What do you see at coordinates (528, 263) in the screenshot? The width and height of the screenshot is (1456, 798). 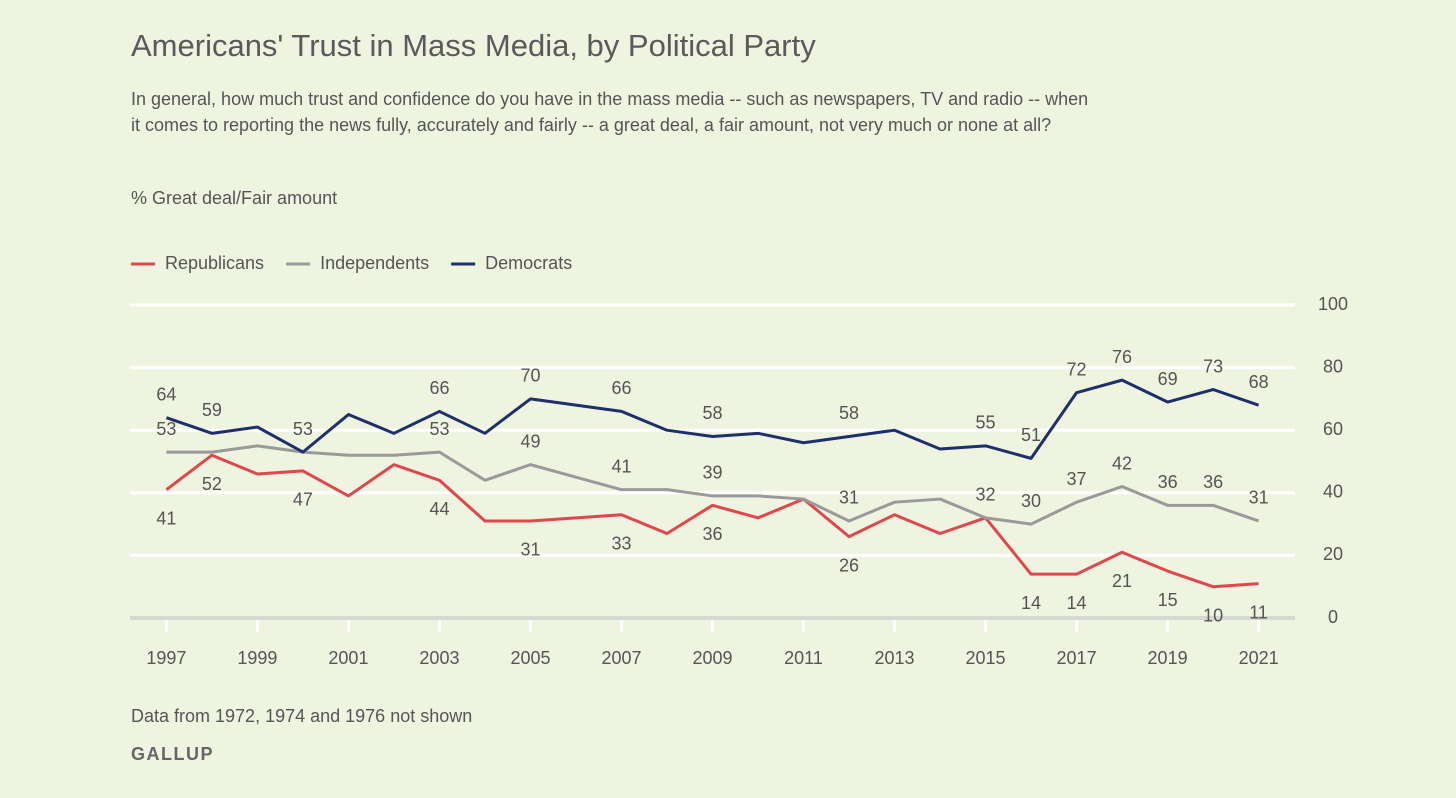 I see `legend-label: Democrats` at bounding box center [528, 263].